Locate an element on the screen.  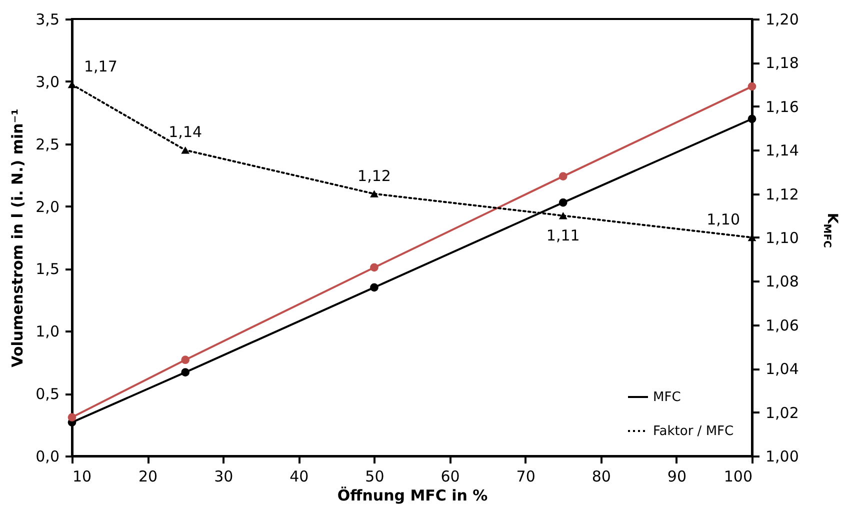
y-tick-label: 3,5 is located at coordinates (48, 19).